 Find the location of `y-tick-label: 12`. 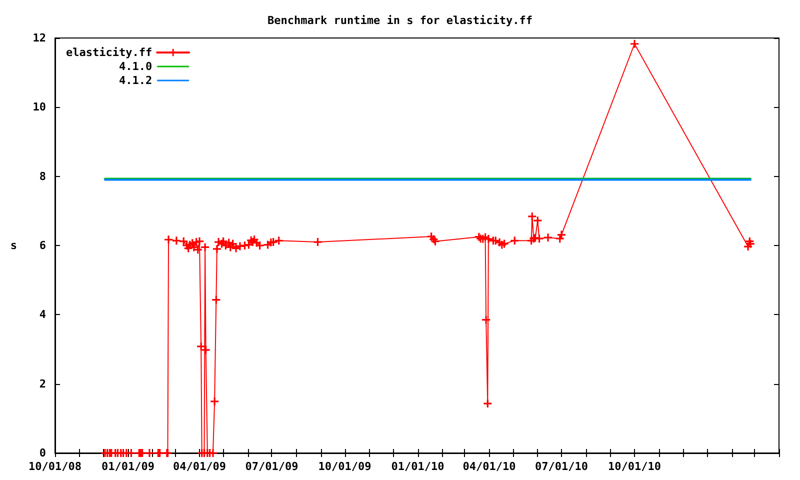

y-tick-label: 12 is located at coordinates (39, 38).